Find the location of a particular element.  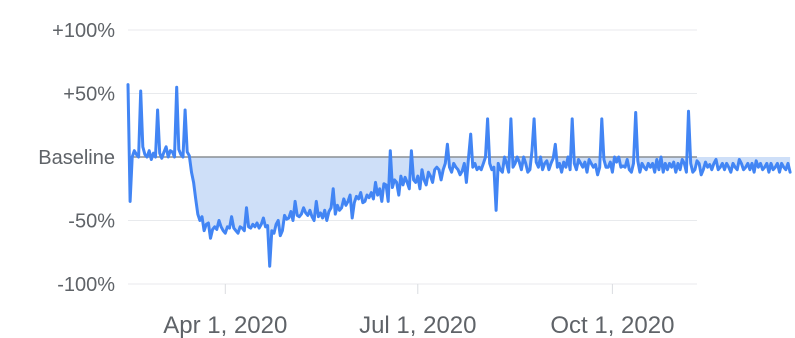

y-tick-label: +100% is located at coordinates (83, 31).